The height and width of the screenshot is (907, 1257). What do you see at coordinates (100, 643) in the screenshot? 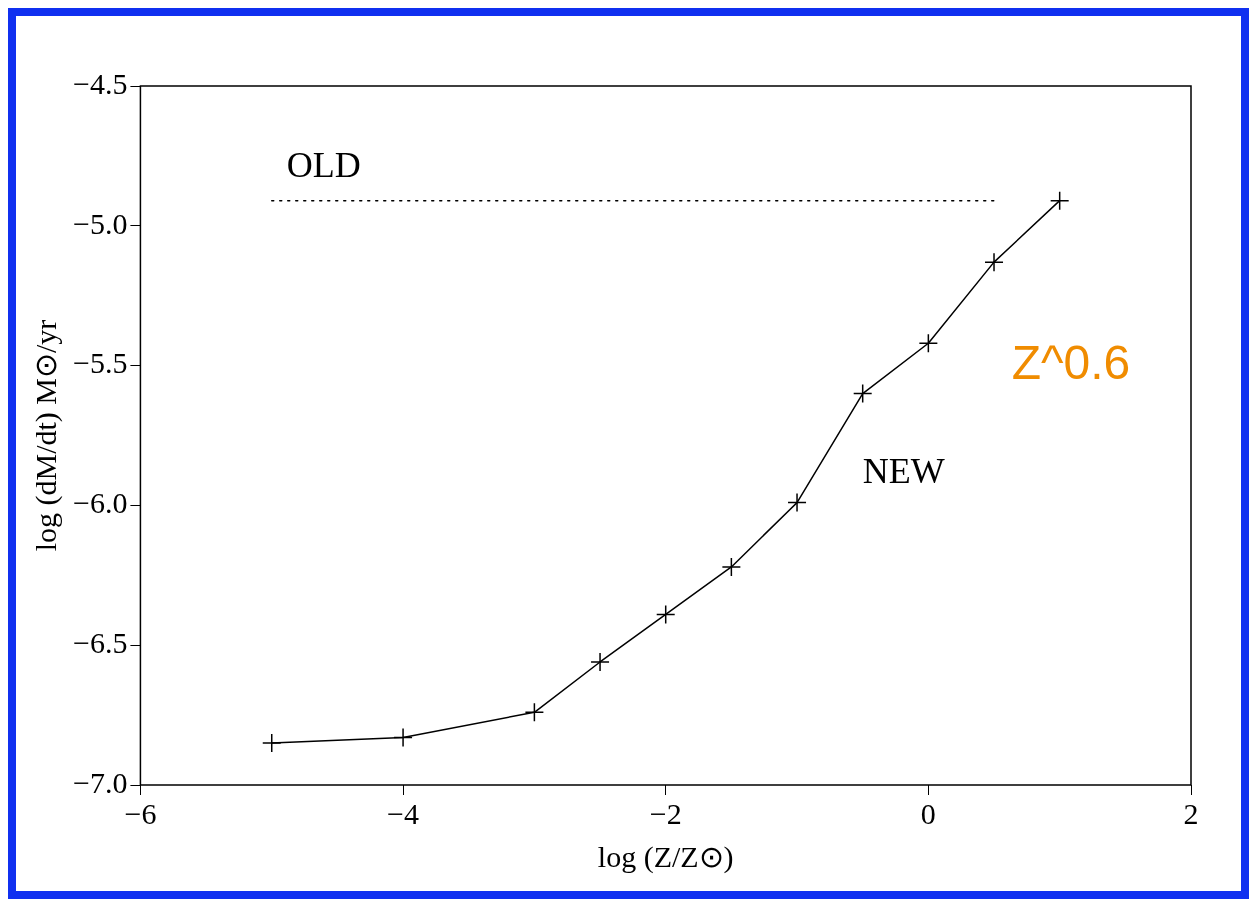
I see `y-tick-label: −6.5` at bounding box center [100, 643].